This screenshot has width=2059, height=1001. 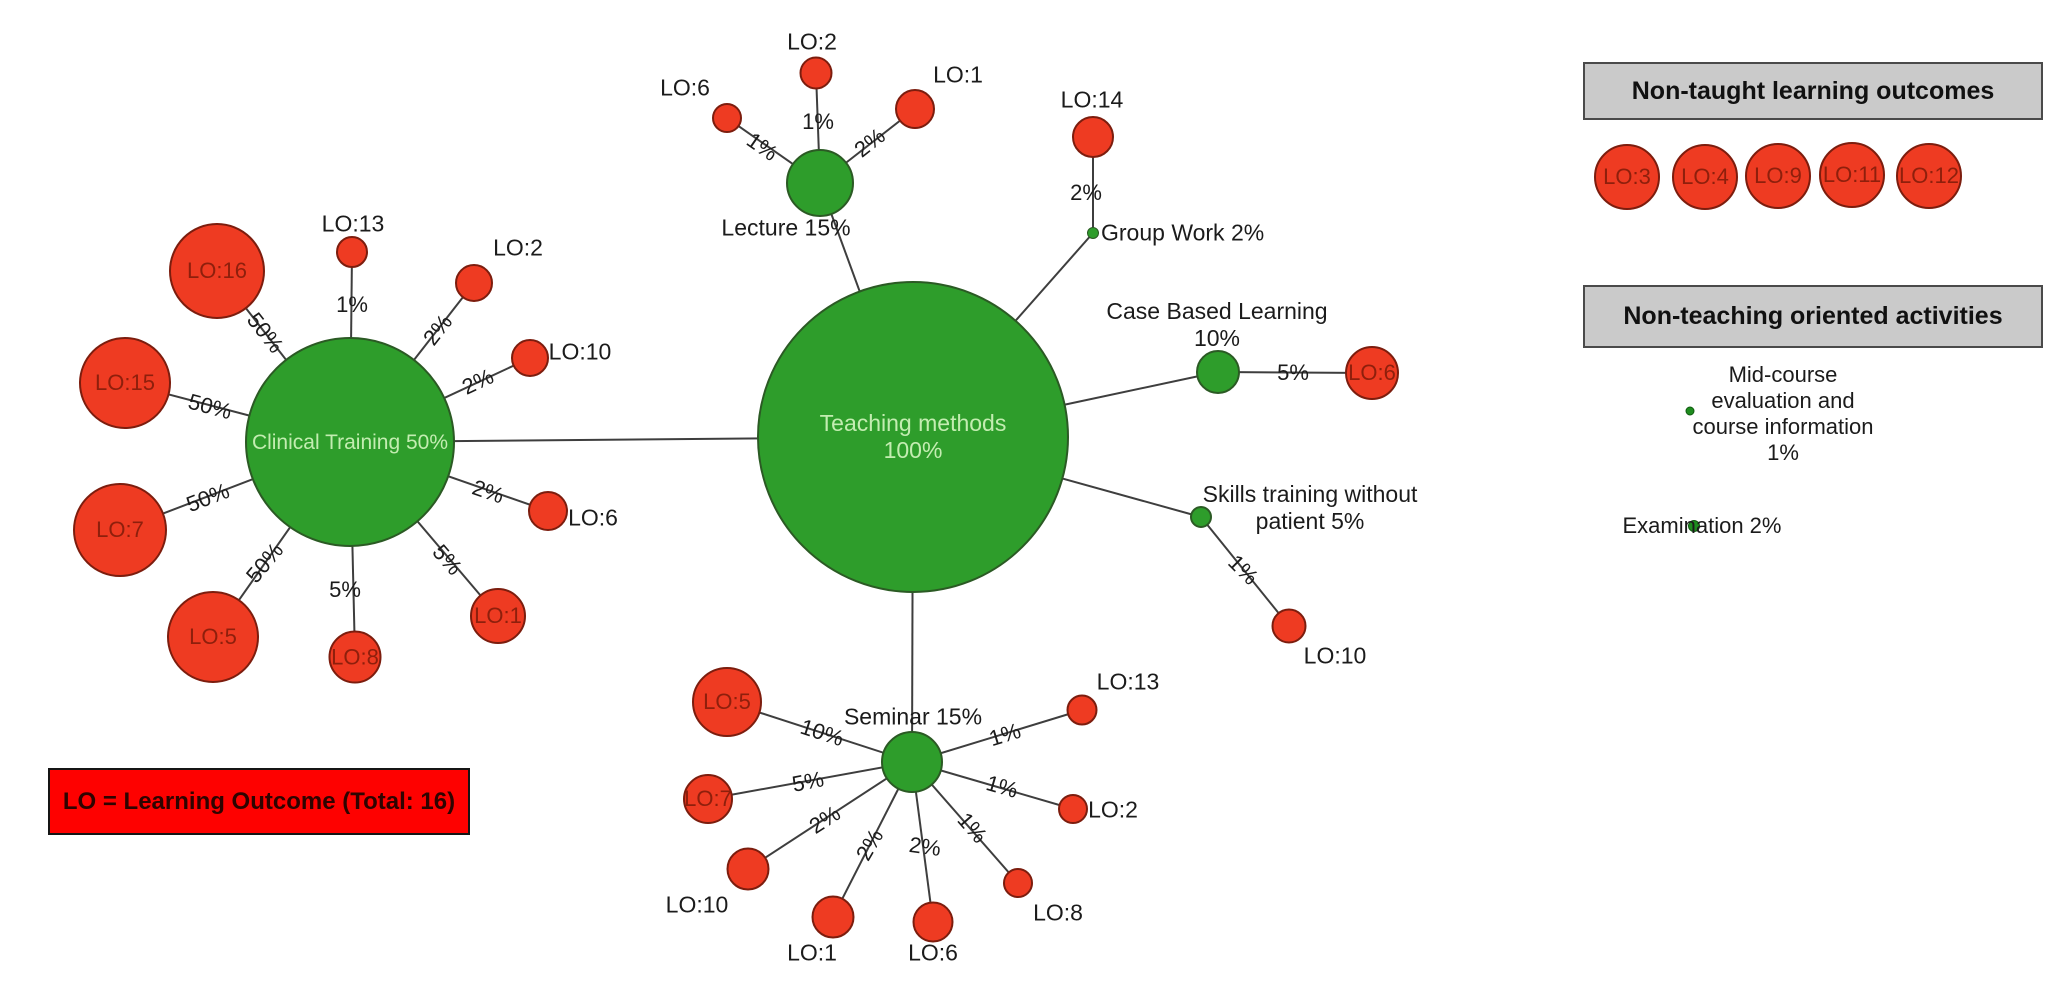 I want to click on edge-seminar-lo10, so click(x=830, y=815).